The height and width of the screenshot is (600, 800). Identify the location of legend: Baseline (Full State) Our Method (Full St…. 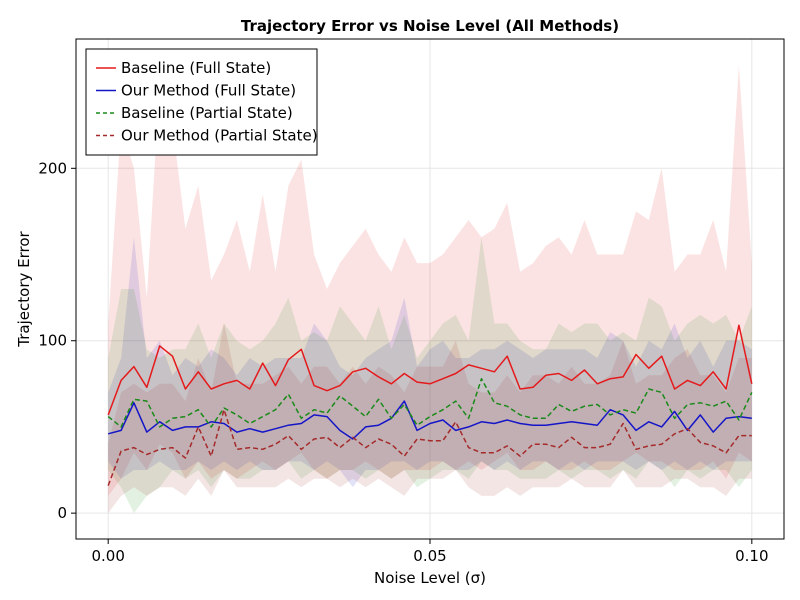
(201, 102).